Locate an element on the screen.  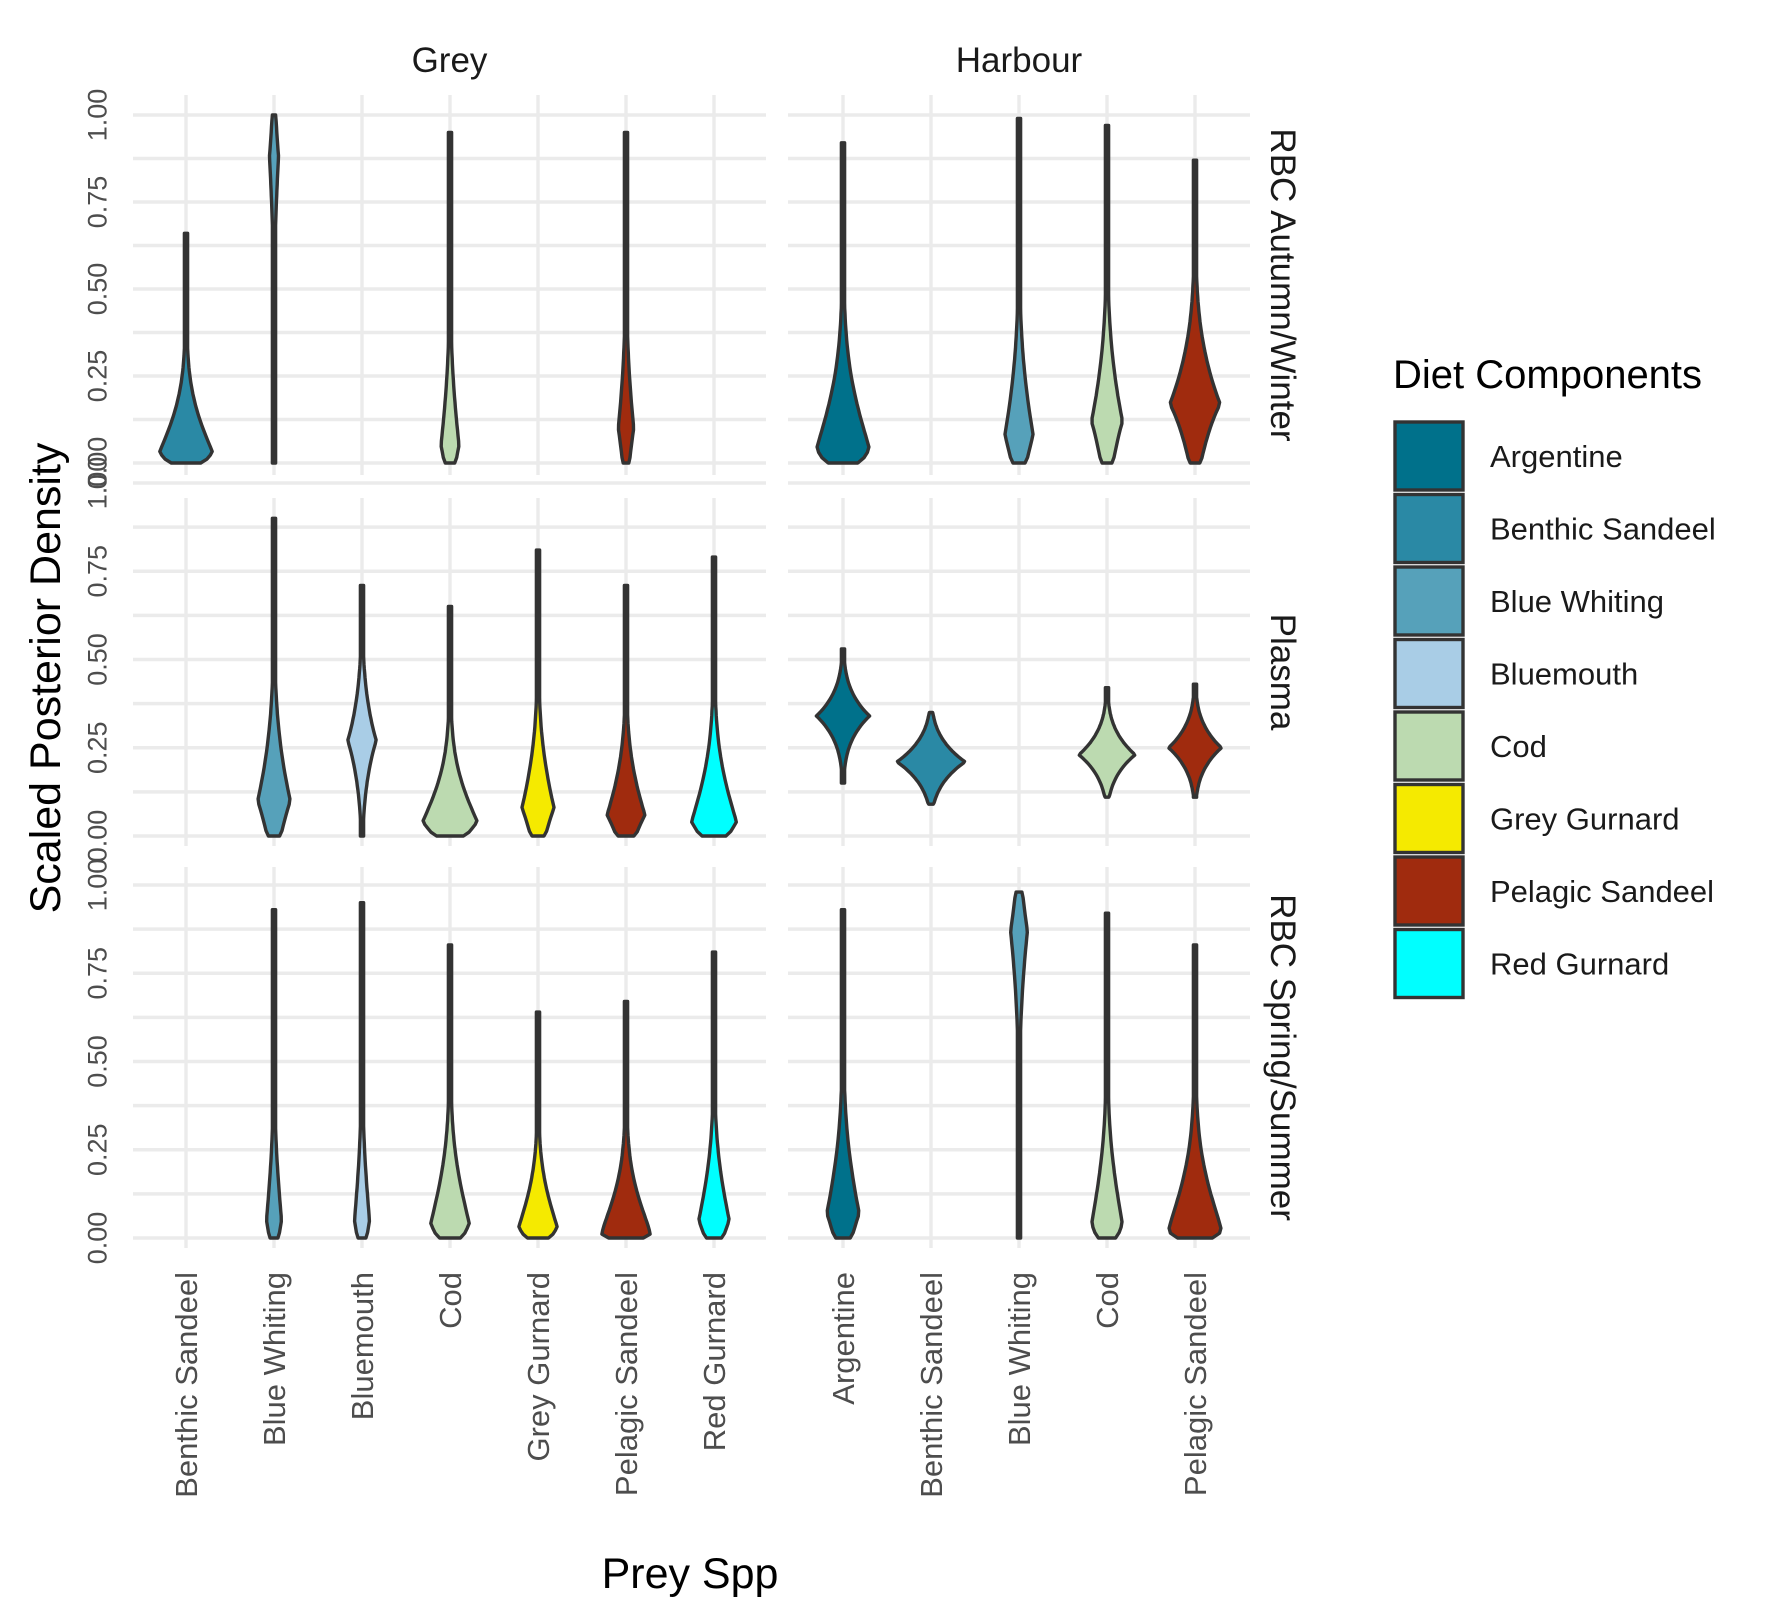
legend-swatch-grey-gurnard is located at coordinates (1429, 818).